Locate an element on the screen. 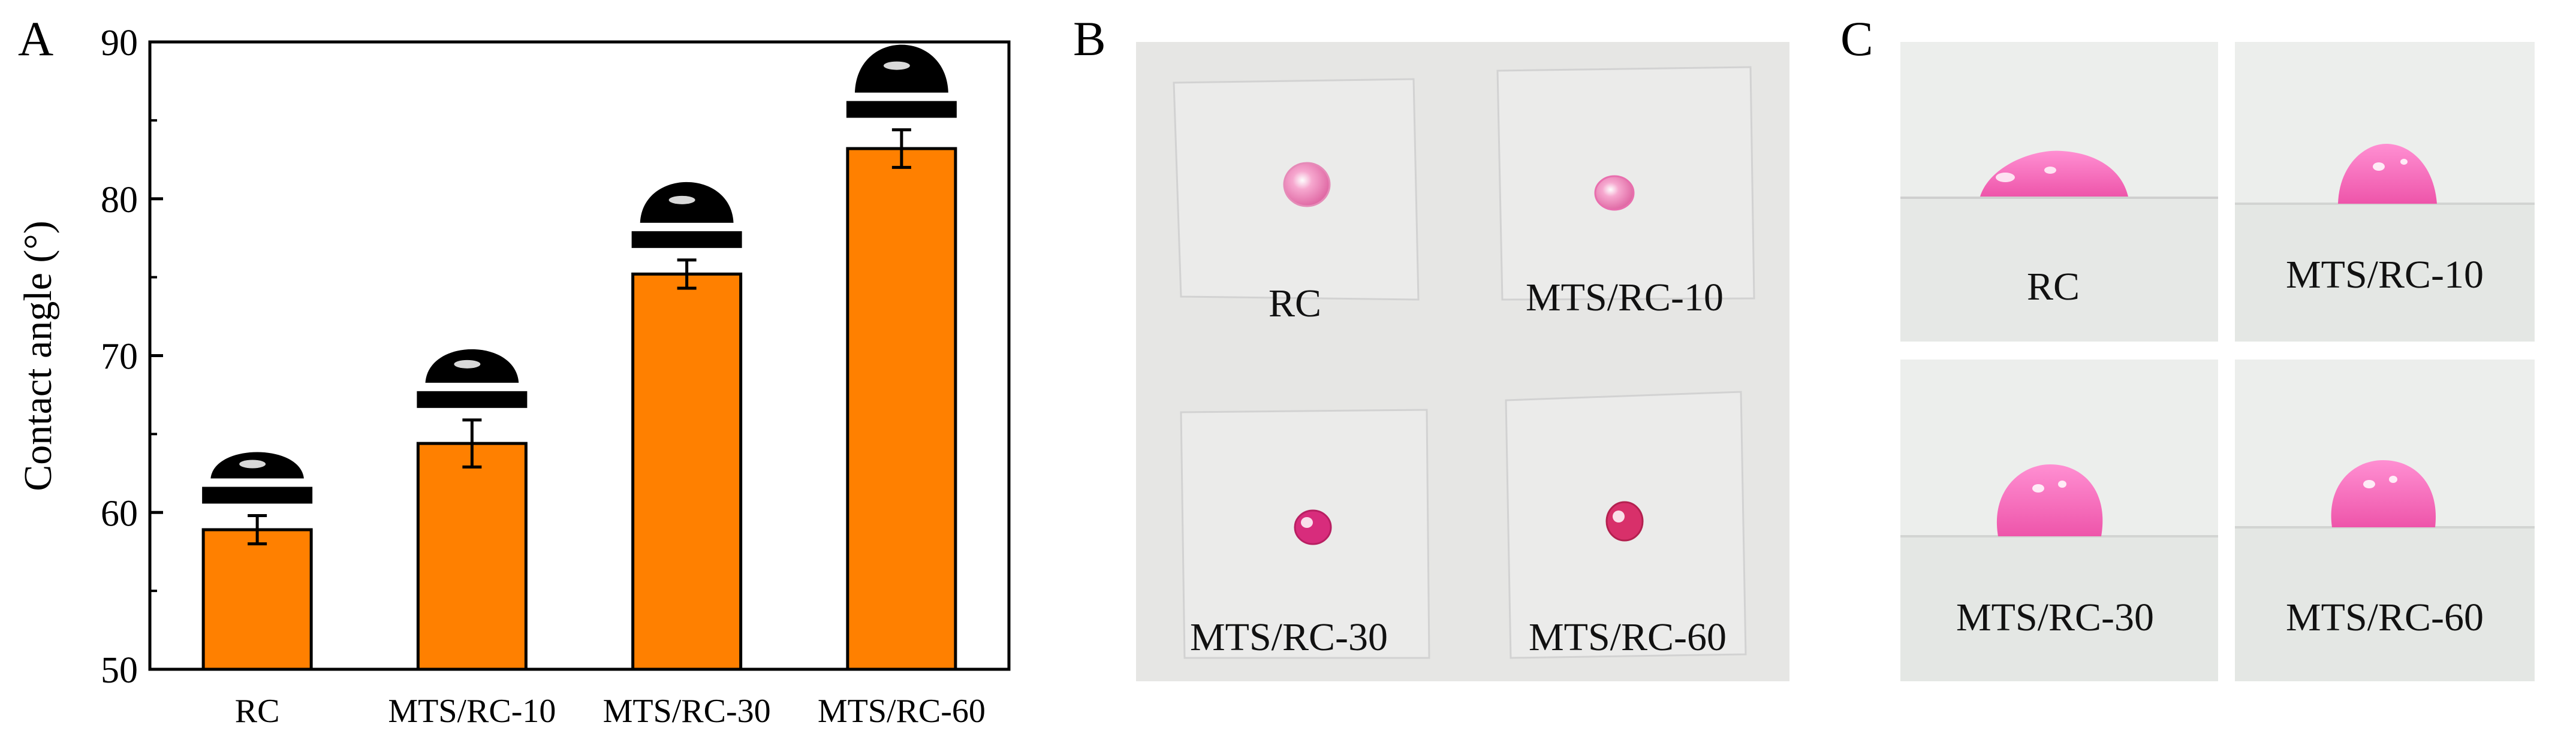 Image resolution: width=2576 pixels, height=737 pixels. tile-mts-rc-60: MTS/RC-60 is located at coordinates (2385, 520).